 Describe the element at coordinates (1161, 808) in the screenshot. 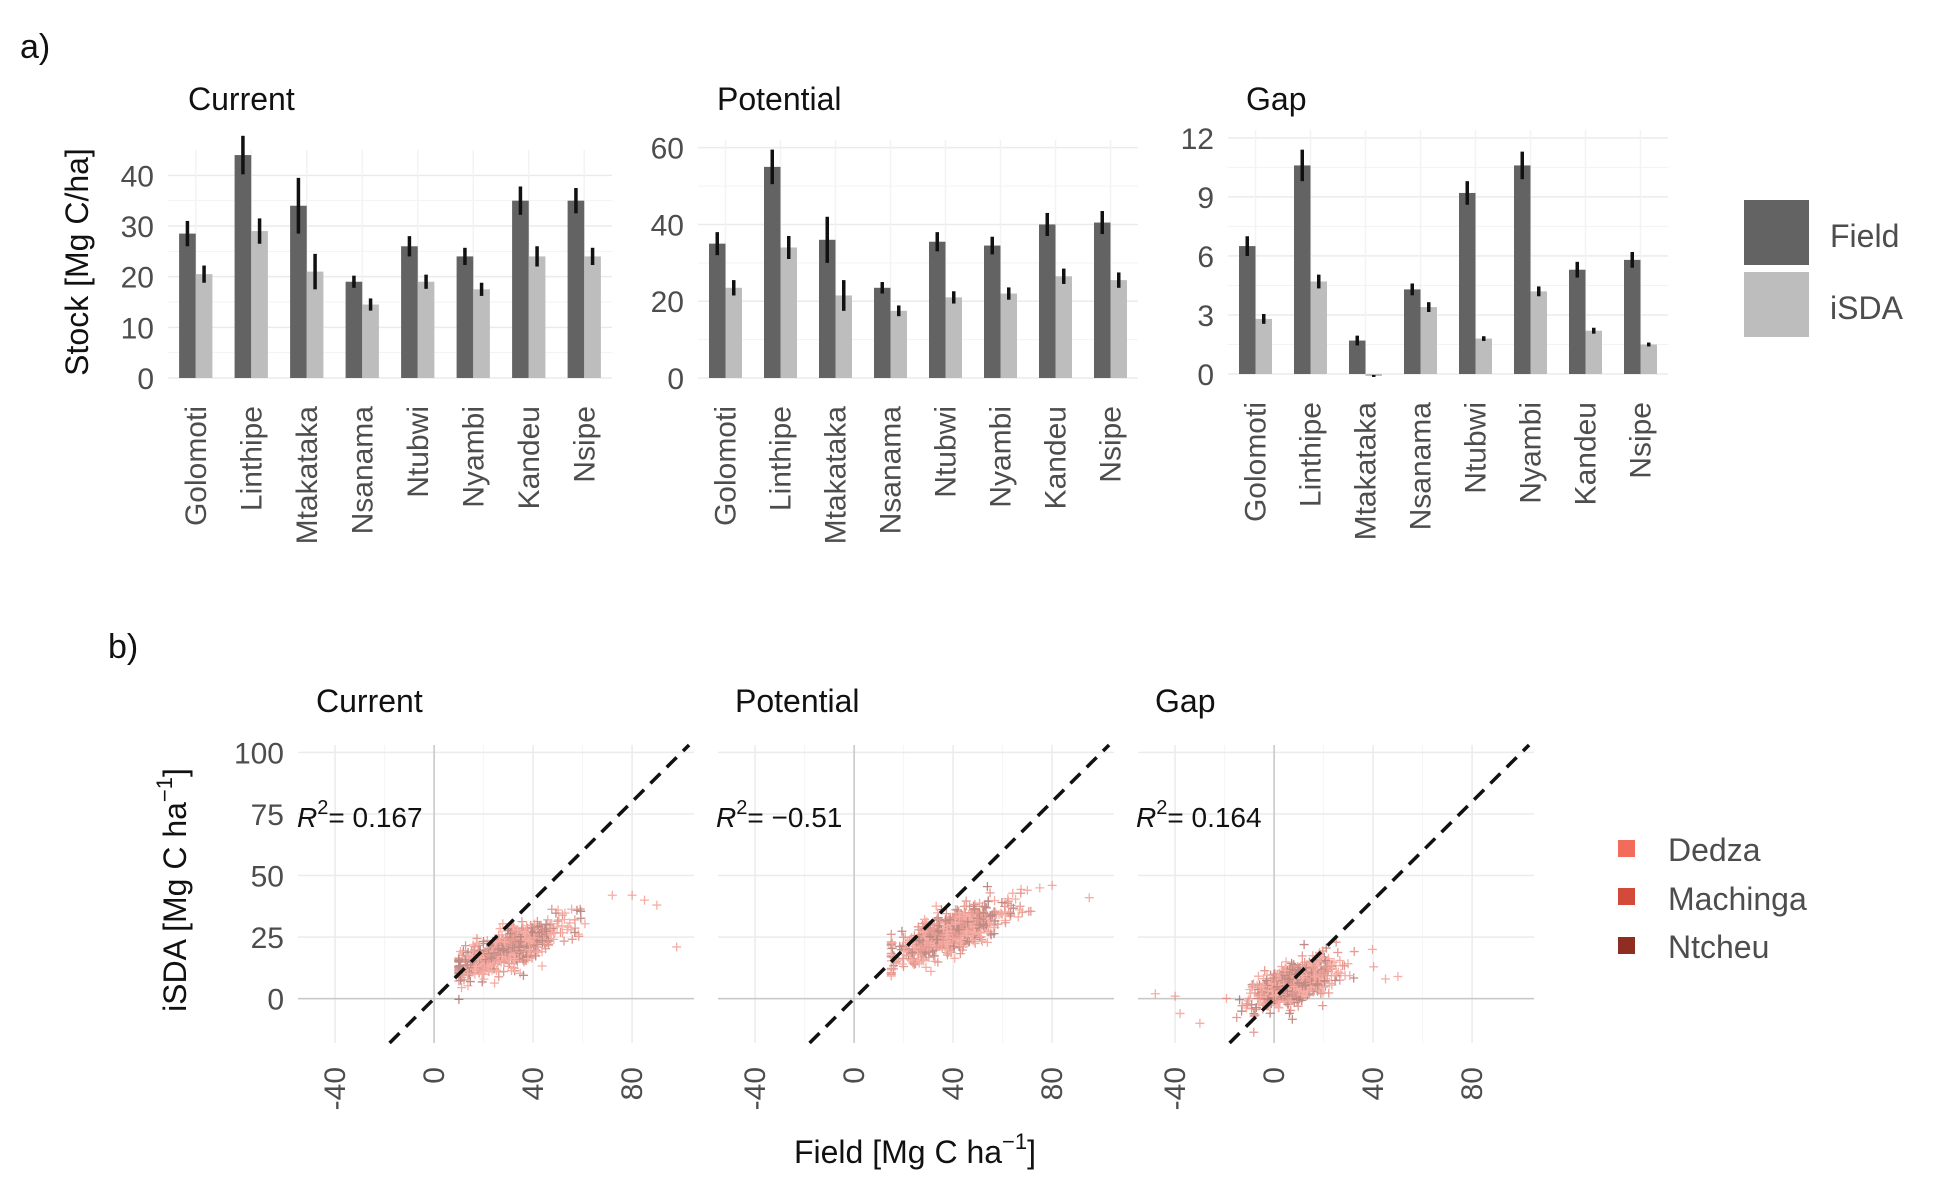

I see `r-squared-exponent: 2` at that location.